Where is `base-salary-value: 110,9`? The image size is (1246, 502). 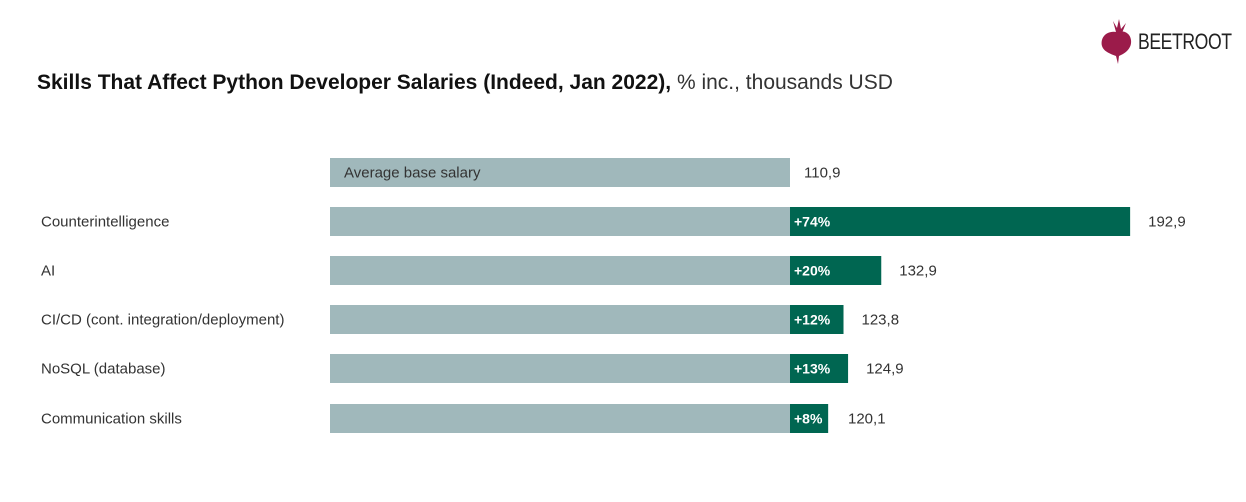 base-salary-value: 110,9 is located at coordinates (822, 173).